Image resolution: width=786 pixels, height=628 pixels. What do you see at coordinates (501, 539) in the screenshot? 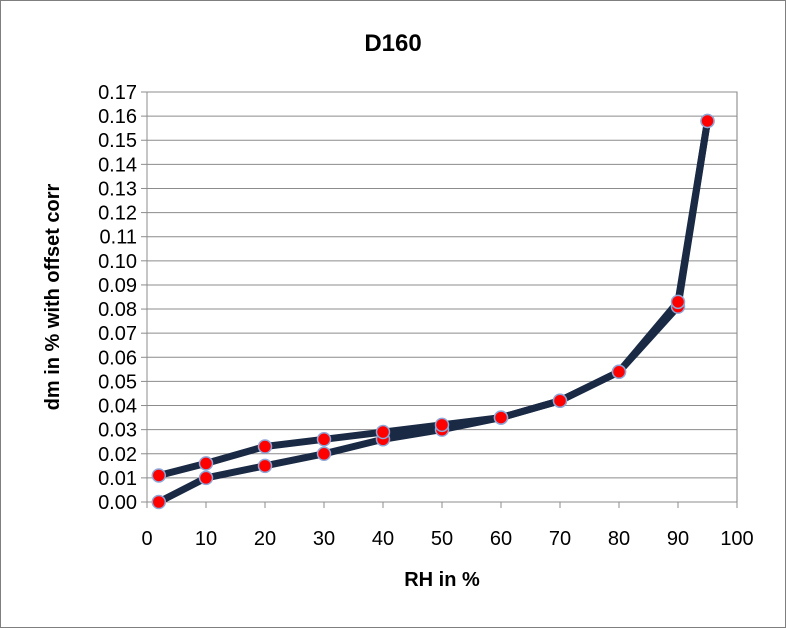
I see `x-tick-label: 60` at bounding box center [501, 539].